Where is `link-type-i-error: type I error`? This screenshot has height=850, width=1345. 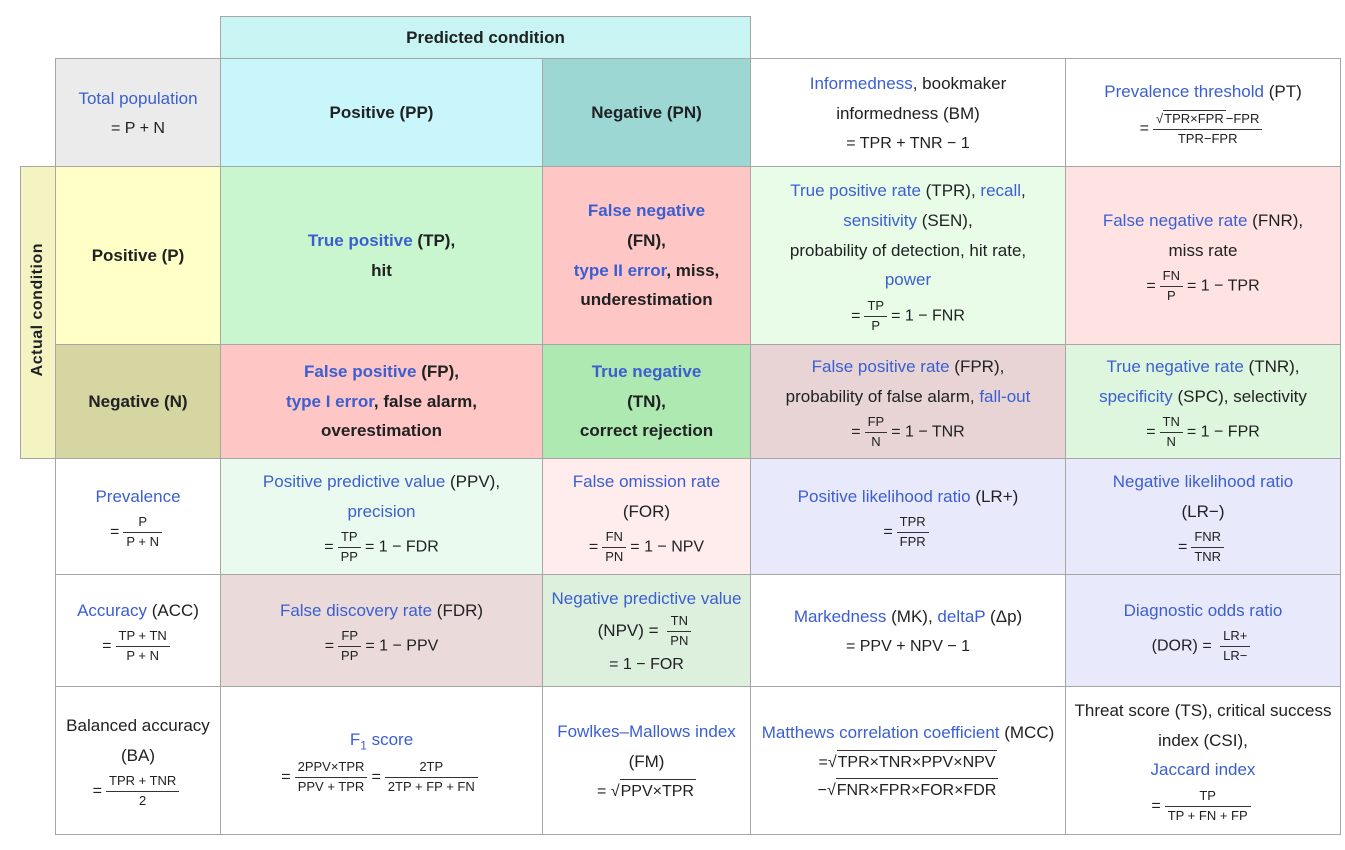
link-type-i-error: type I error is located at coordinates (330, 401).